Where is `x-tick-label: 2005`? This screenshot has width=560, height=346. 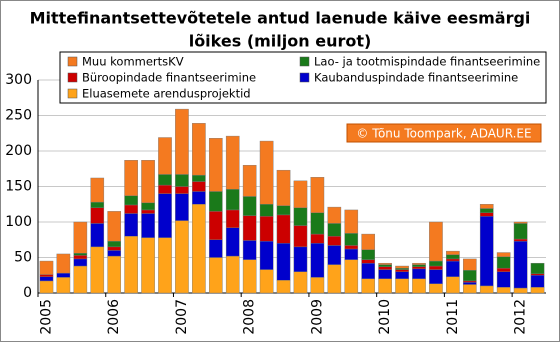
x-tick-label: 2005 is located at coordinates (46, 317).